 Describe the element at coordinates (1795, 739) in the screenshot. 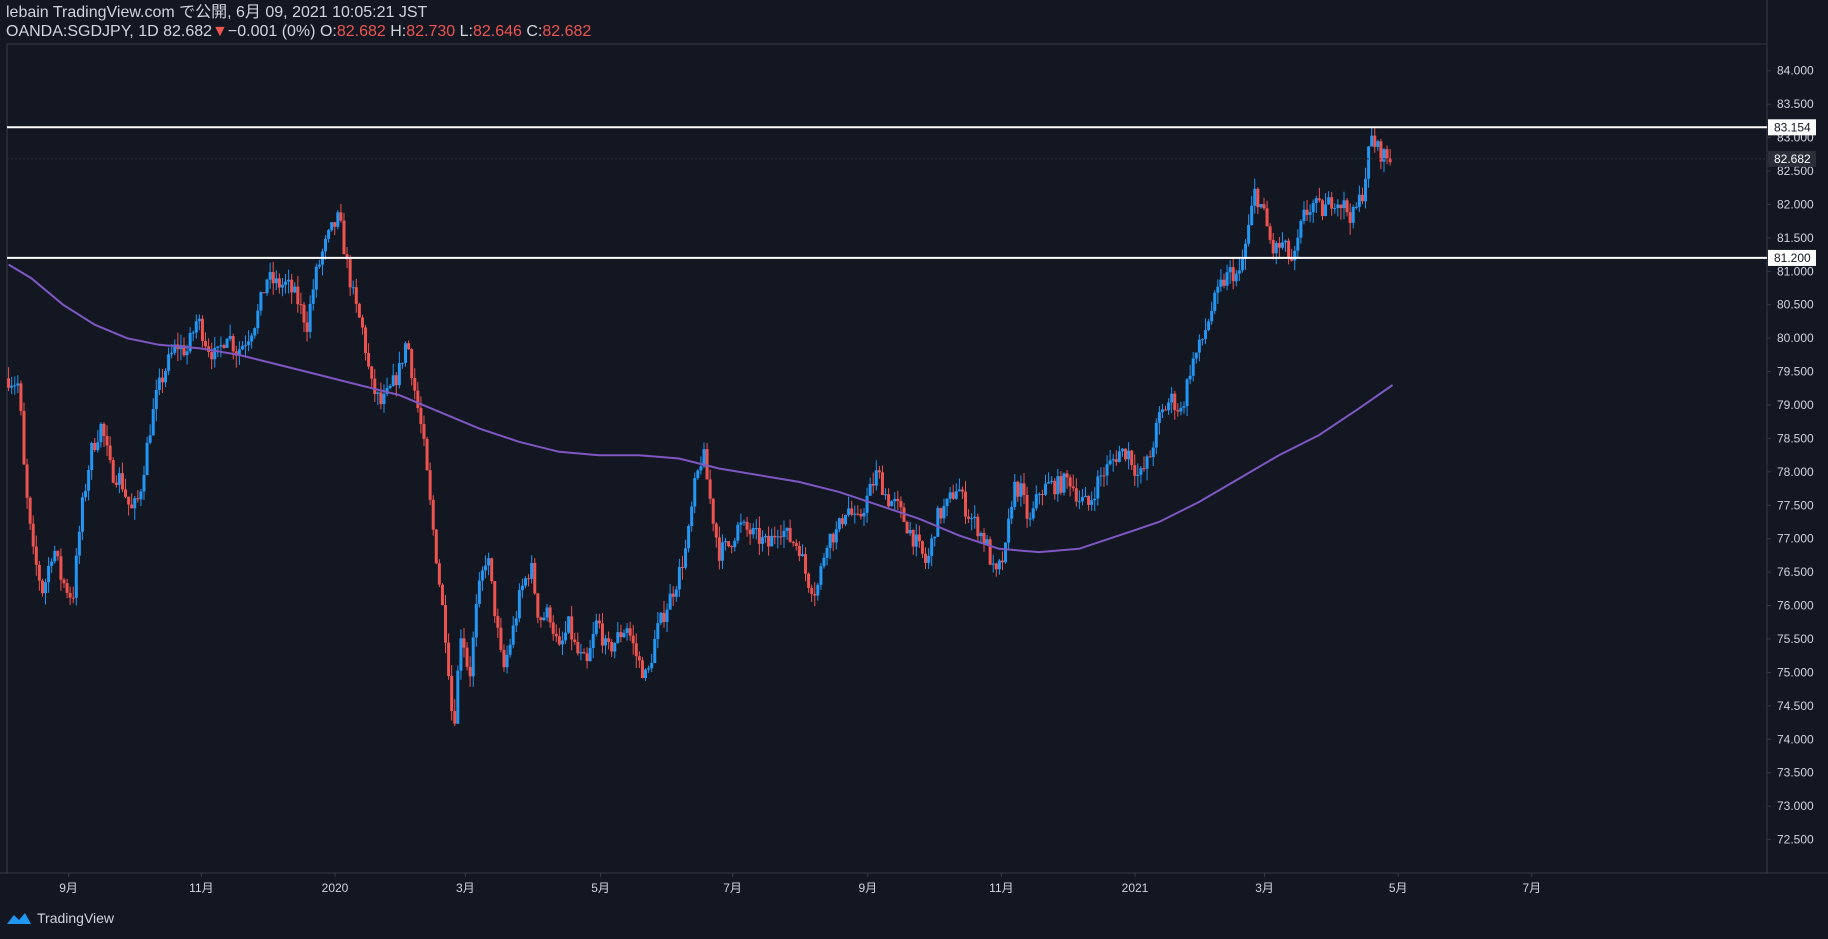

I see `y-tick-label: 74.000` at that location.